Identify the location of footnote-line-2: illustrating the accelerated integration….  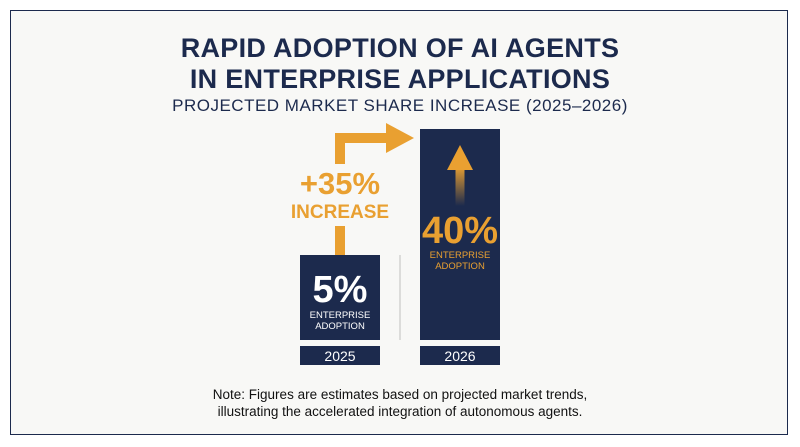
(400, 411).